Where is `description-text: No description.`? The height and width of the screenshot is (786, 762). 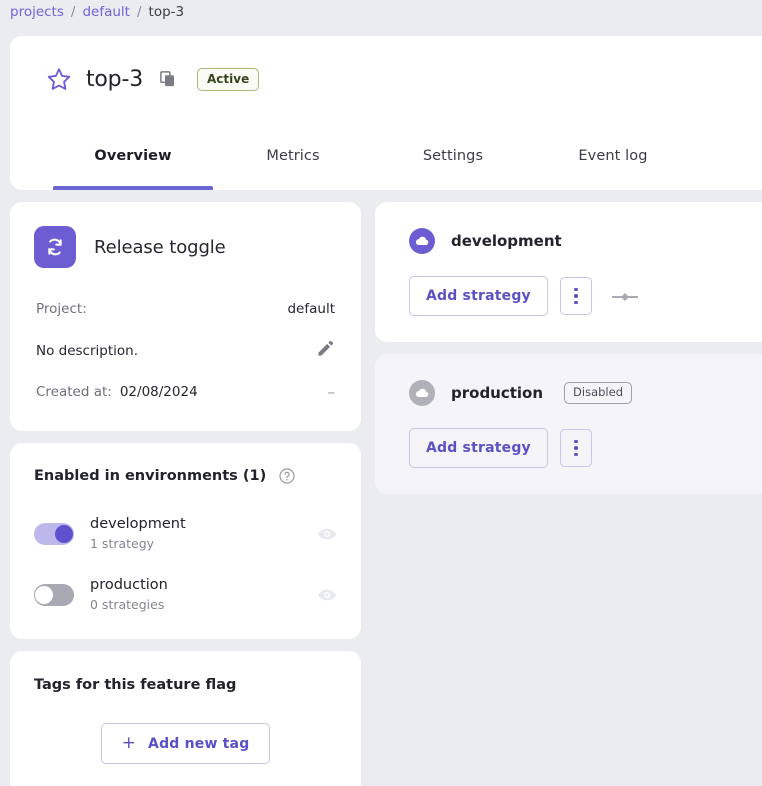
description-text: No description. is located at coordinates (87, 350).